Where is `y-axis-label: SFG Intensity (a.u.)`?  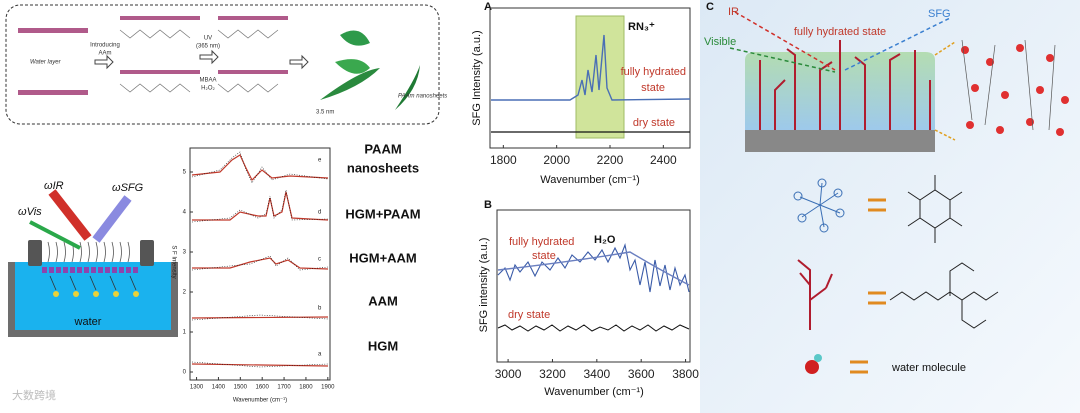 y-axis-label: SFG Intensity (a.u.) is located at coordinates (477, 77).